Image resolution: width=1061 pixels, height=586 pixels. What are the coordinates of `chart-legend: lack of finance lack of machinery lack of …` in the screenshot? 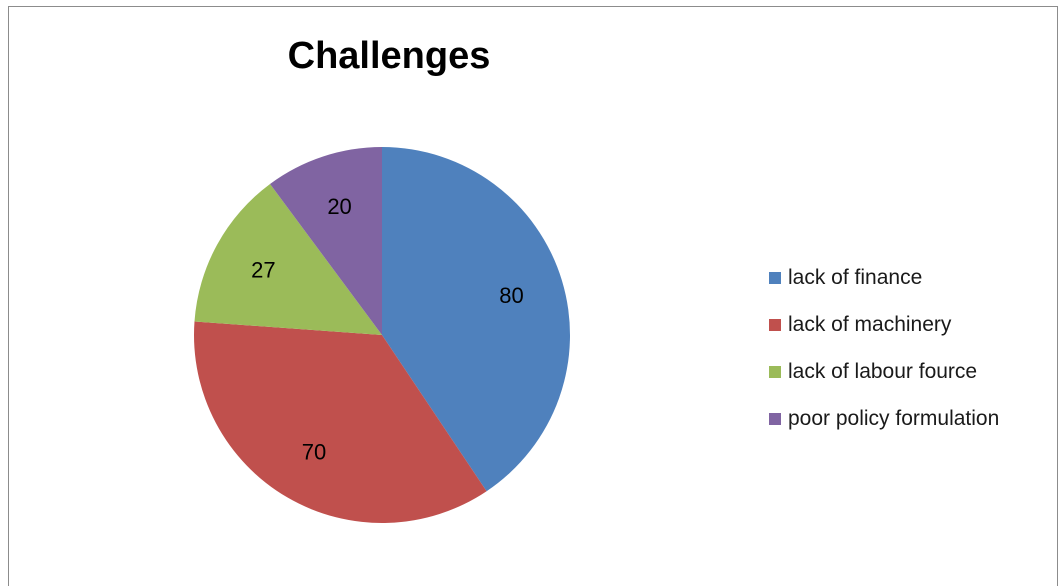 It's located at (884, 348).